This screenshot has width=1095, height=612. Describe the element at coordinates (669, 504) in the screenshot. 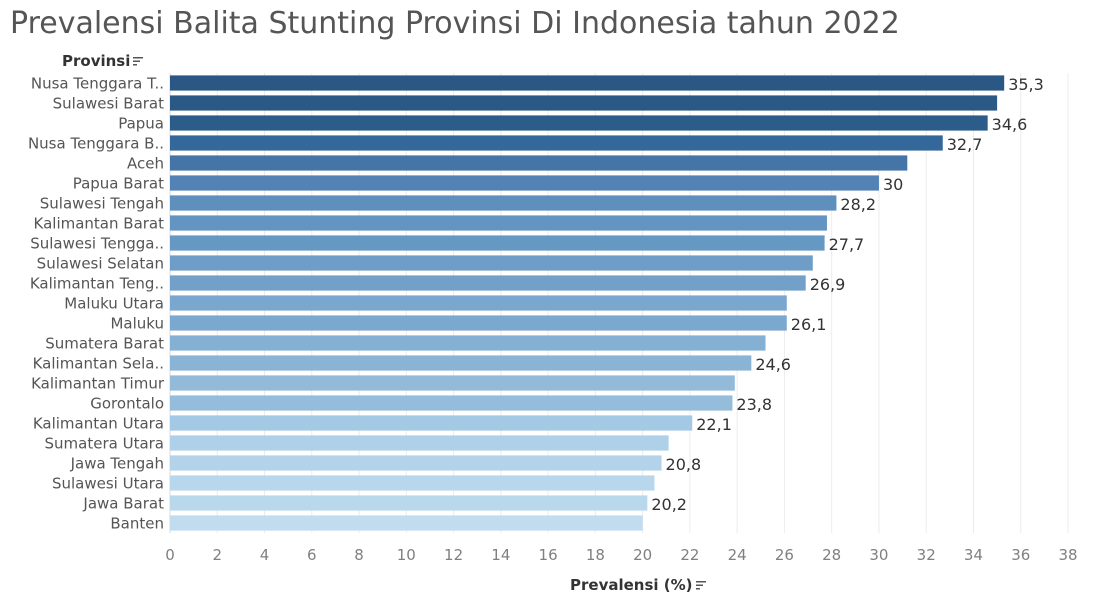

I see `data-label: 20,2` at that location.